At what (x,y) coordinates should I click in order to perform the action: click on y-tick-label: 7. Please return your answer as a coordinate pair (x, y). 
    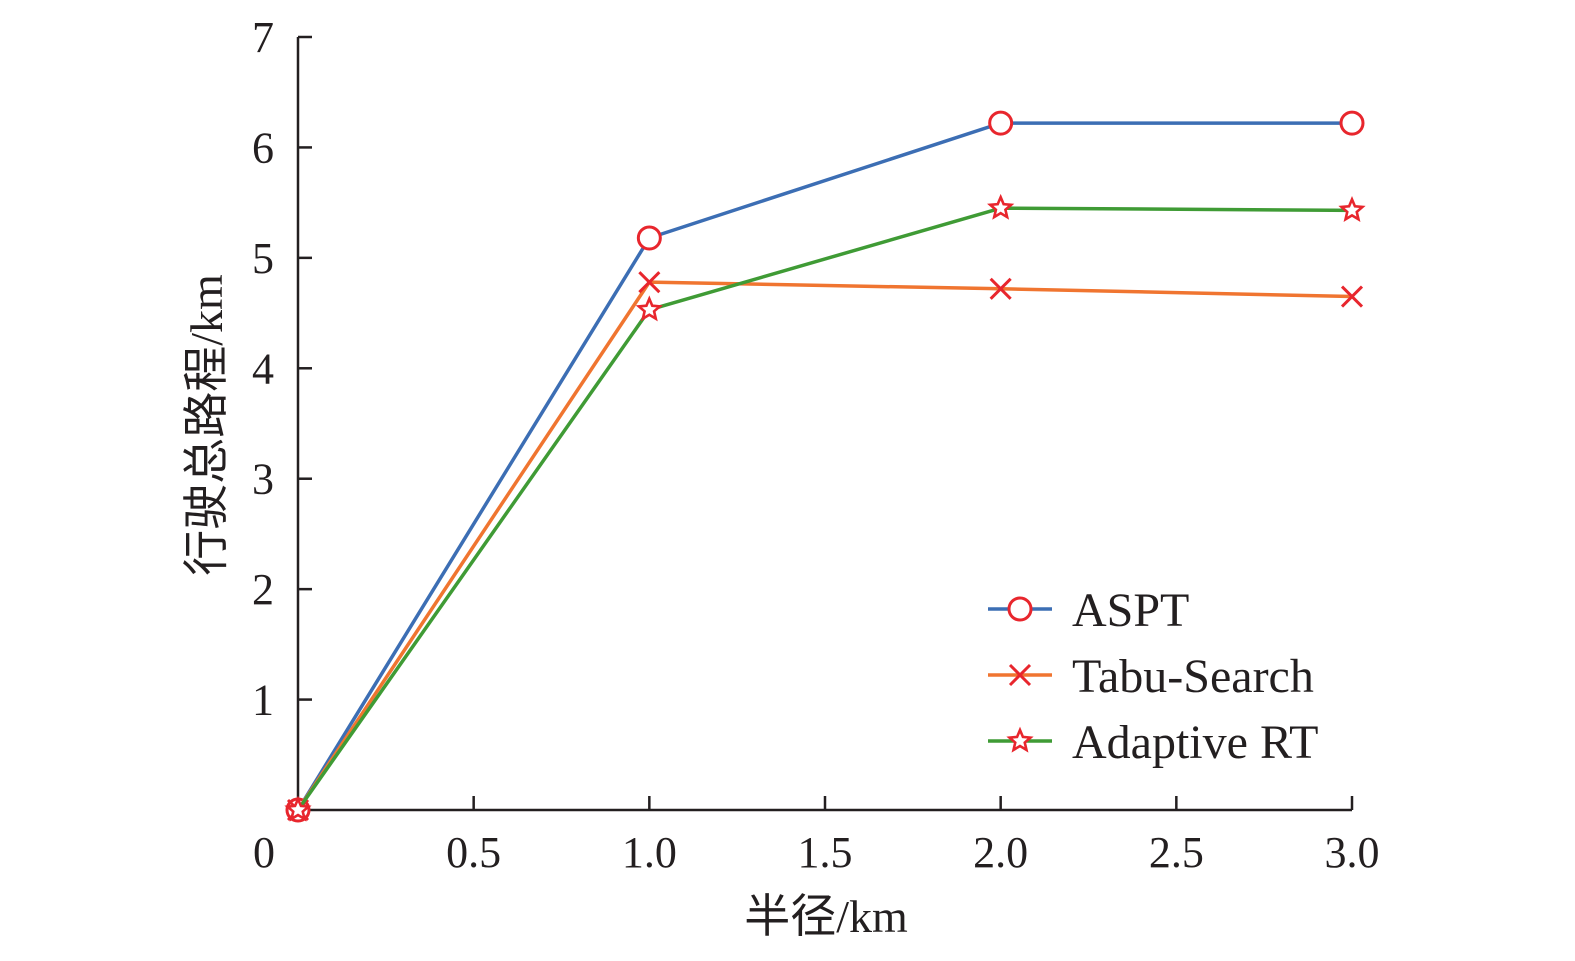
    Looking at the image, I should click on (263, 37).